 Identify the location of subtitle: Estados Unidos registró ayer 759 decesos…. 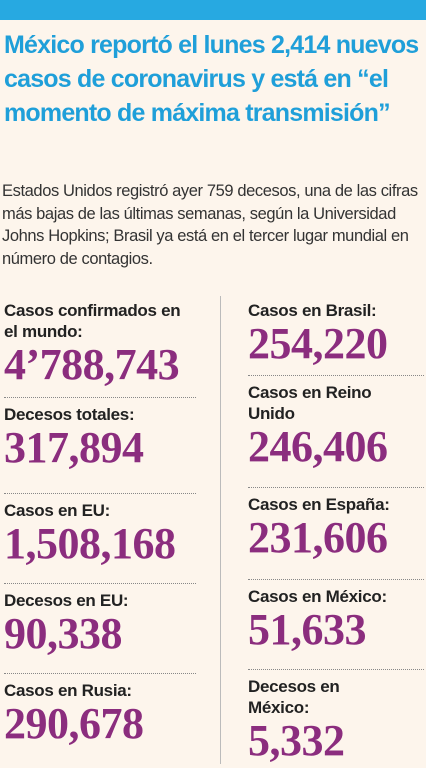
(210, 225).